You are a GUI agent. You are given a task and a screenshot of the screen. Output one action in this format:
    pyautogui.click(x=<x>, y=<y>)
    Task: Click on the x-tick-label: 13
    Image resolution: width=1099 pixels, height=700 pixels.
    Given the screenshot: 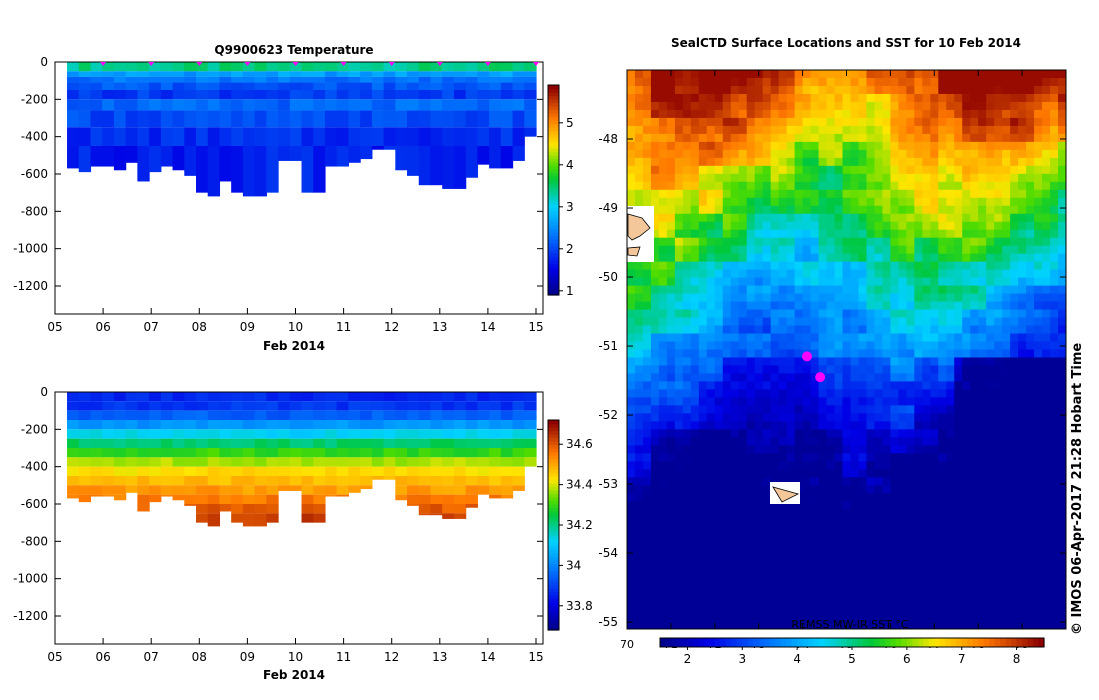 What is the action you would take?
    pyautogui.click(x=439, y=327)
    